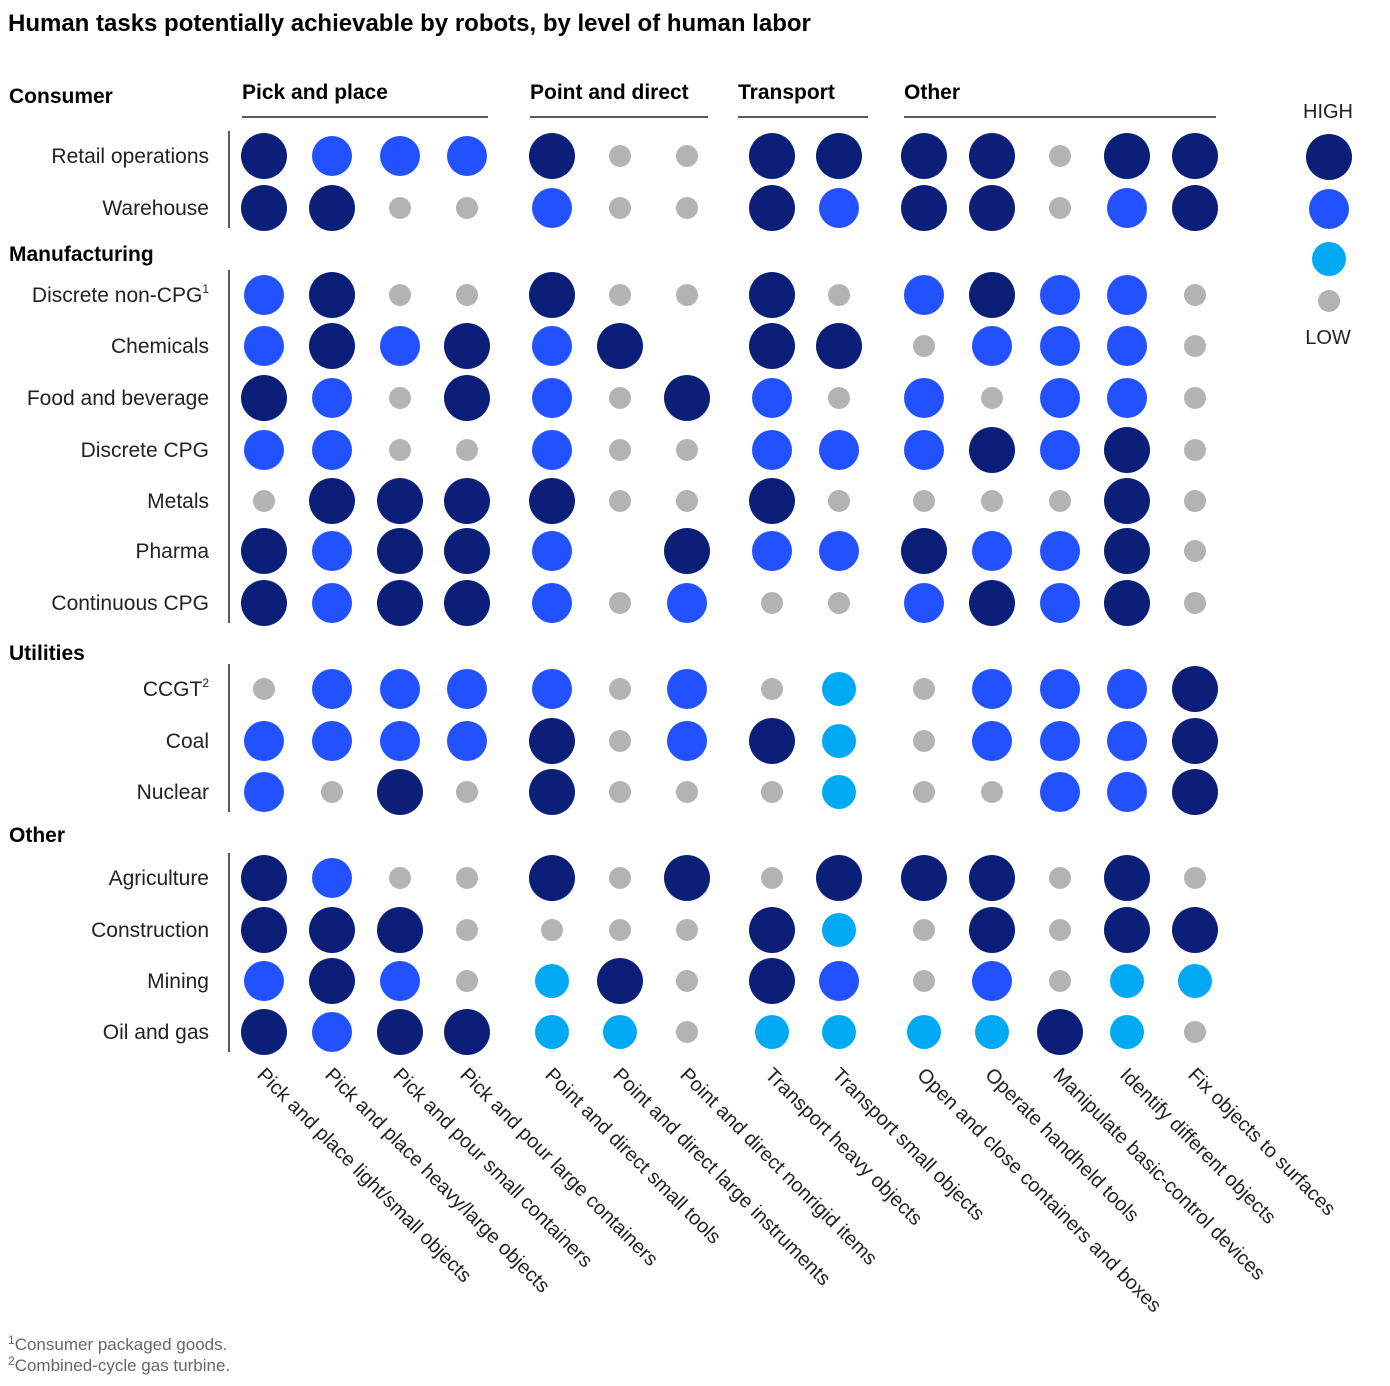  Describe the element at coordinates (264, 878) in the screenshot. I see `dot-agriculture-pick-and-place-light-small-objects` at that location.